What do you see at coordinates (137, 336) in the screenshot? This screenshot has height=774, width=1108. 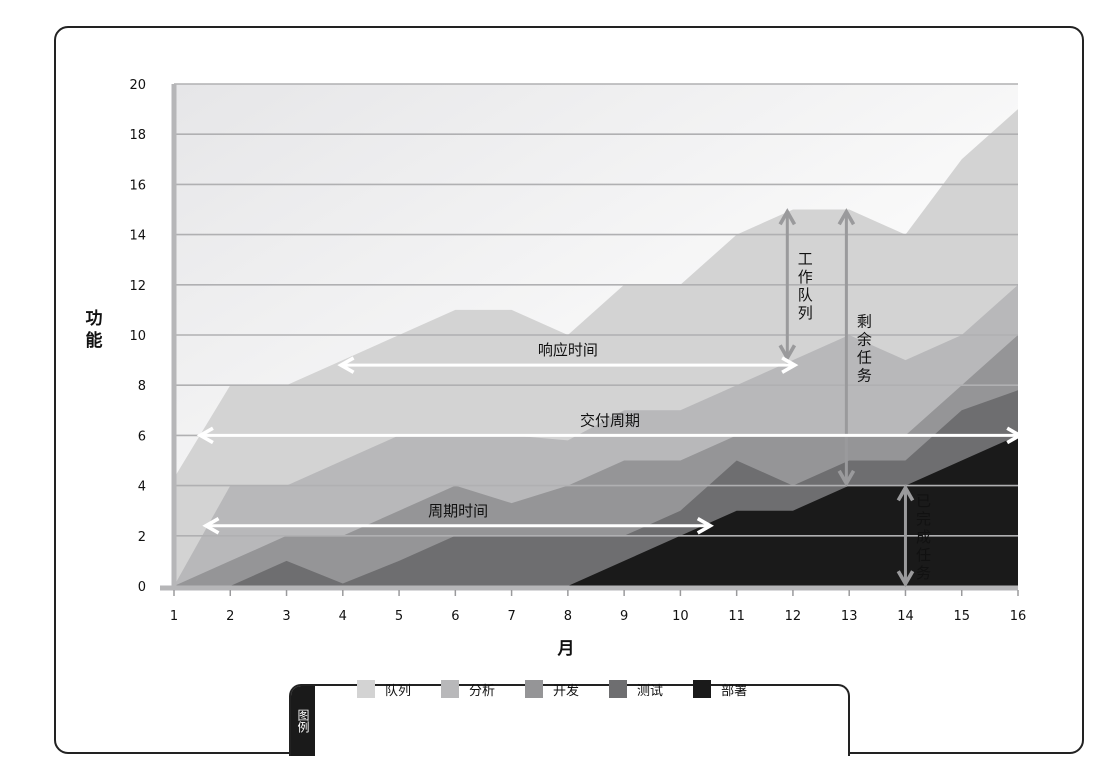 I see `y-tick-label: 10` at bounding box center [137, 336].